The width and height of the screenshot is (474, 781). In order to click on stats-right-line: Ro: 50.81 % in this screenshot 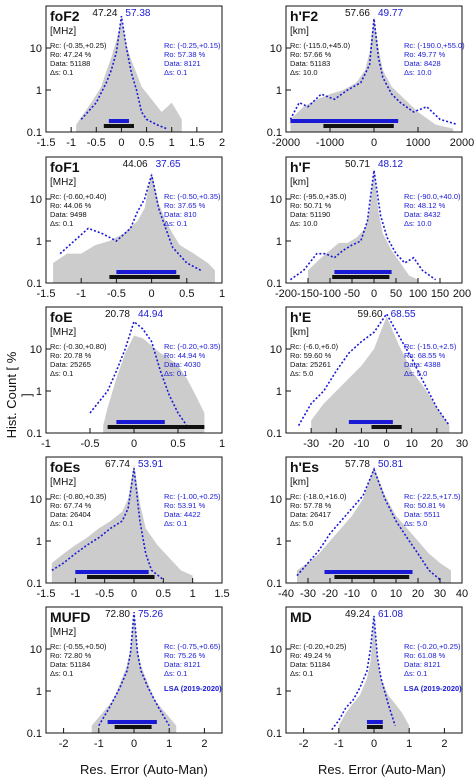, I will do `click(425, 505)`.